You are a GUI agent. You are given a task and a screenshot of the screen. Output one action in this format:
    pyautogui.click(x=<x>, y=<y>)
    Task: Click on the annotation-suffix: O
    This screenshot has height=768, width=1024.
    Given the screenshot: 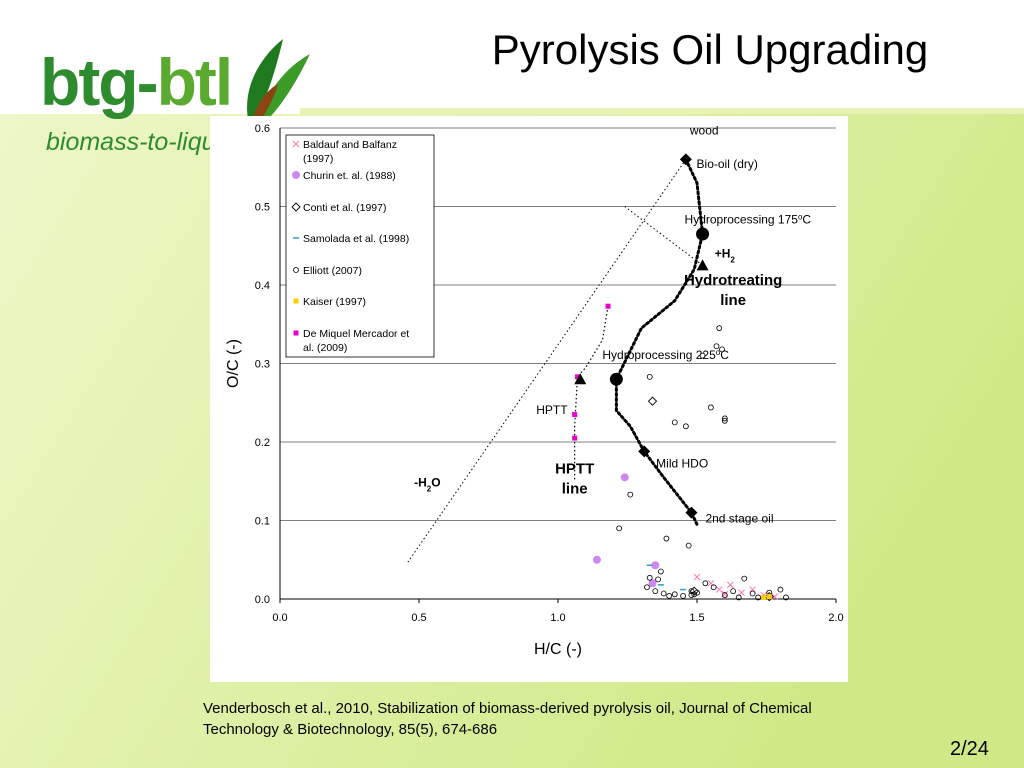 What is the action you would take?
    pyautogui.click(x=435, y=483)
    